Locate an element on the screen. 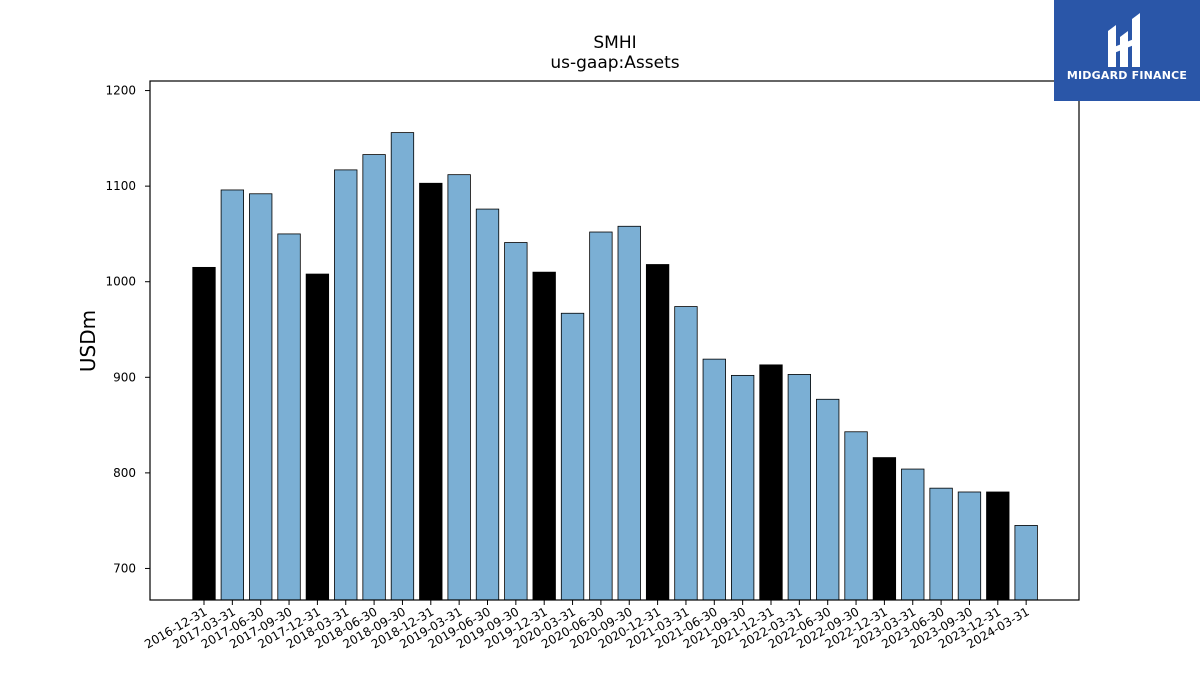 Image resolution: width=1200 pixels, height=675 pixels. y-tick-label: 800 is located at coordinates (124, 473).